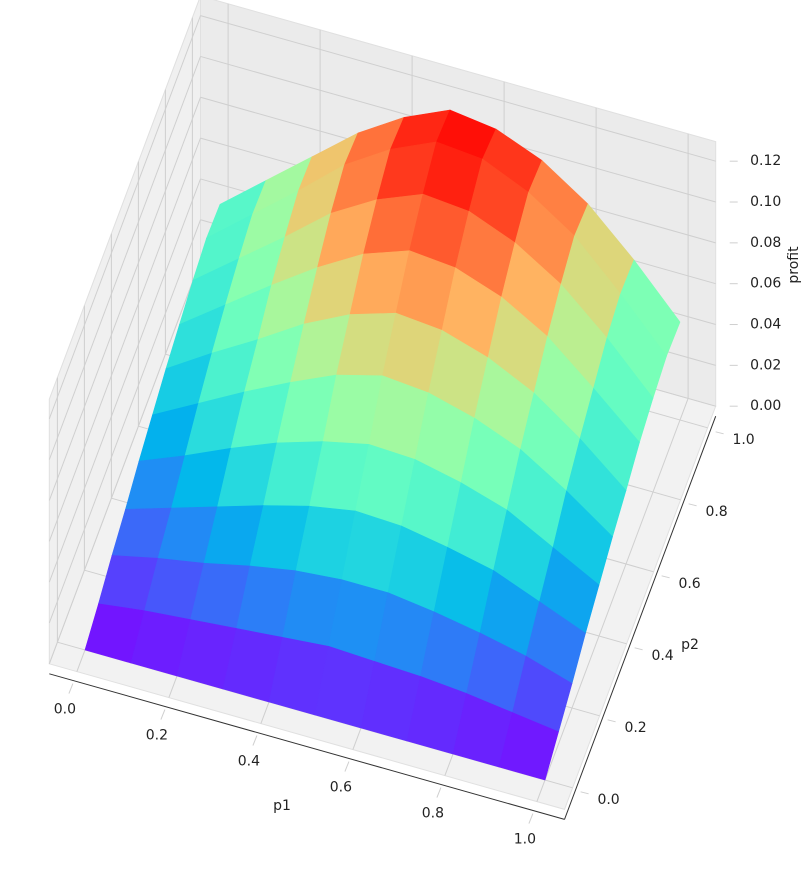 The width and height of the screenshot is (807, 870). Describe the element at coordinates (765, 202) in the screenshot. I see `z-tick-label: 0.10` at that location.